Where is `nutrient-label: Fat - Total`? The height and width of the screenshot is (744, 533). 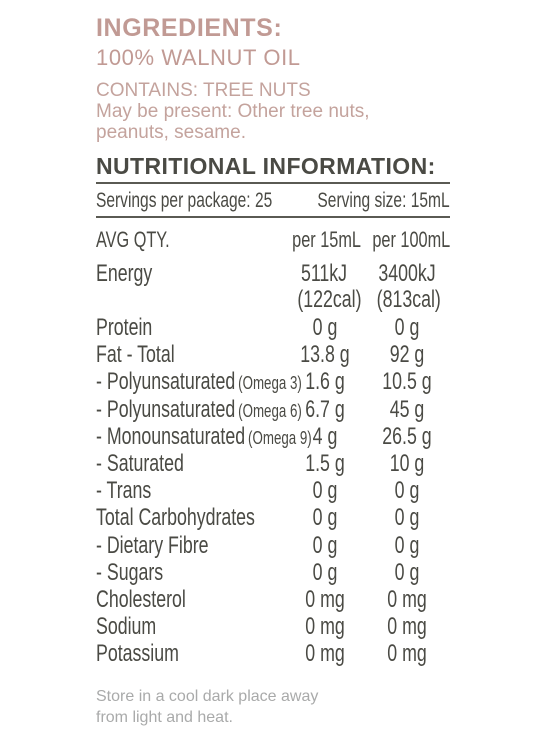 nutrient-label: Fat - Total is located at coordinates (135, 355).